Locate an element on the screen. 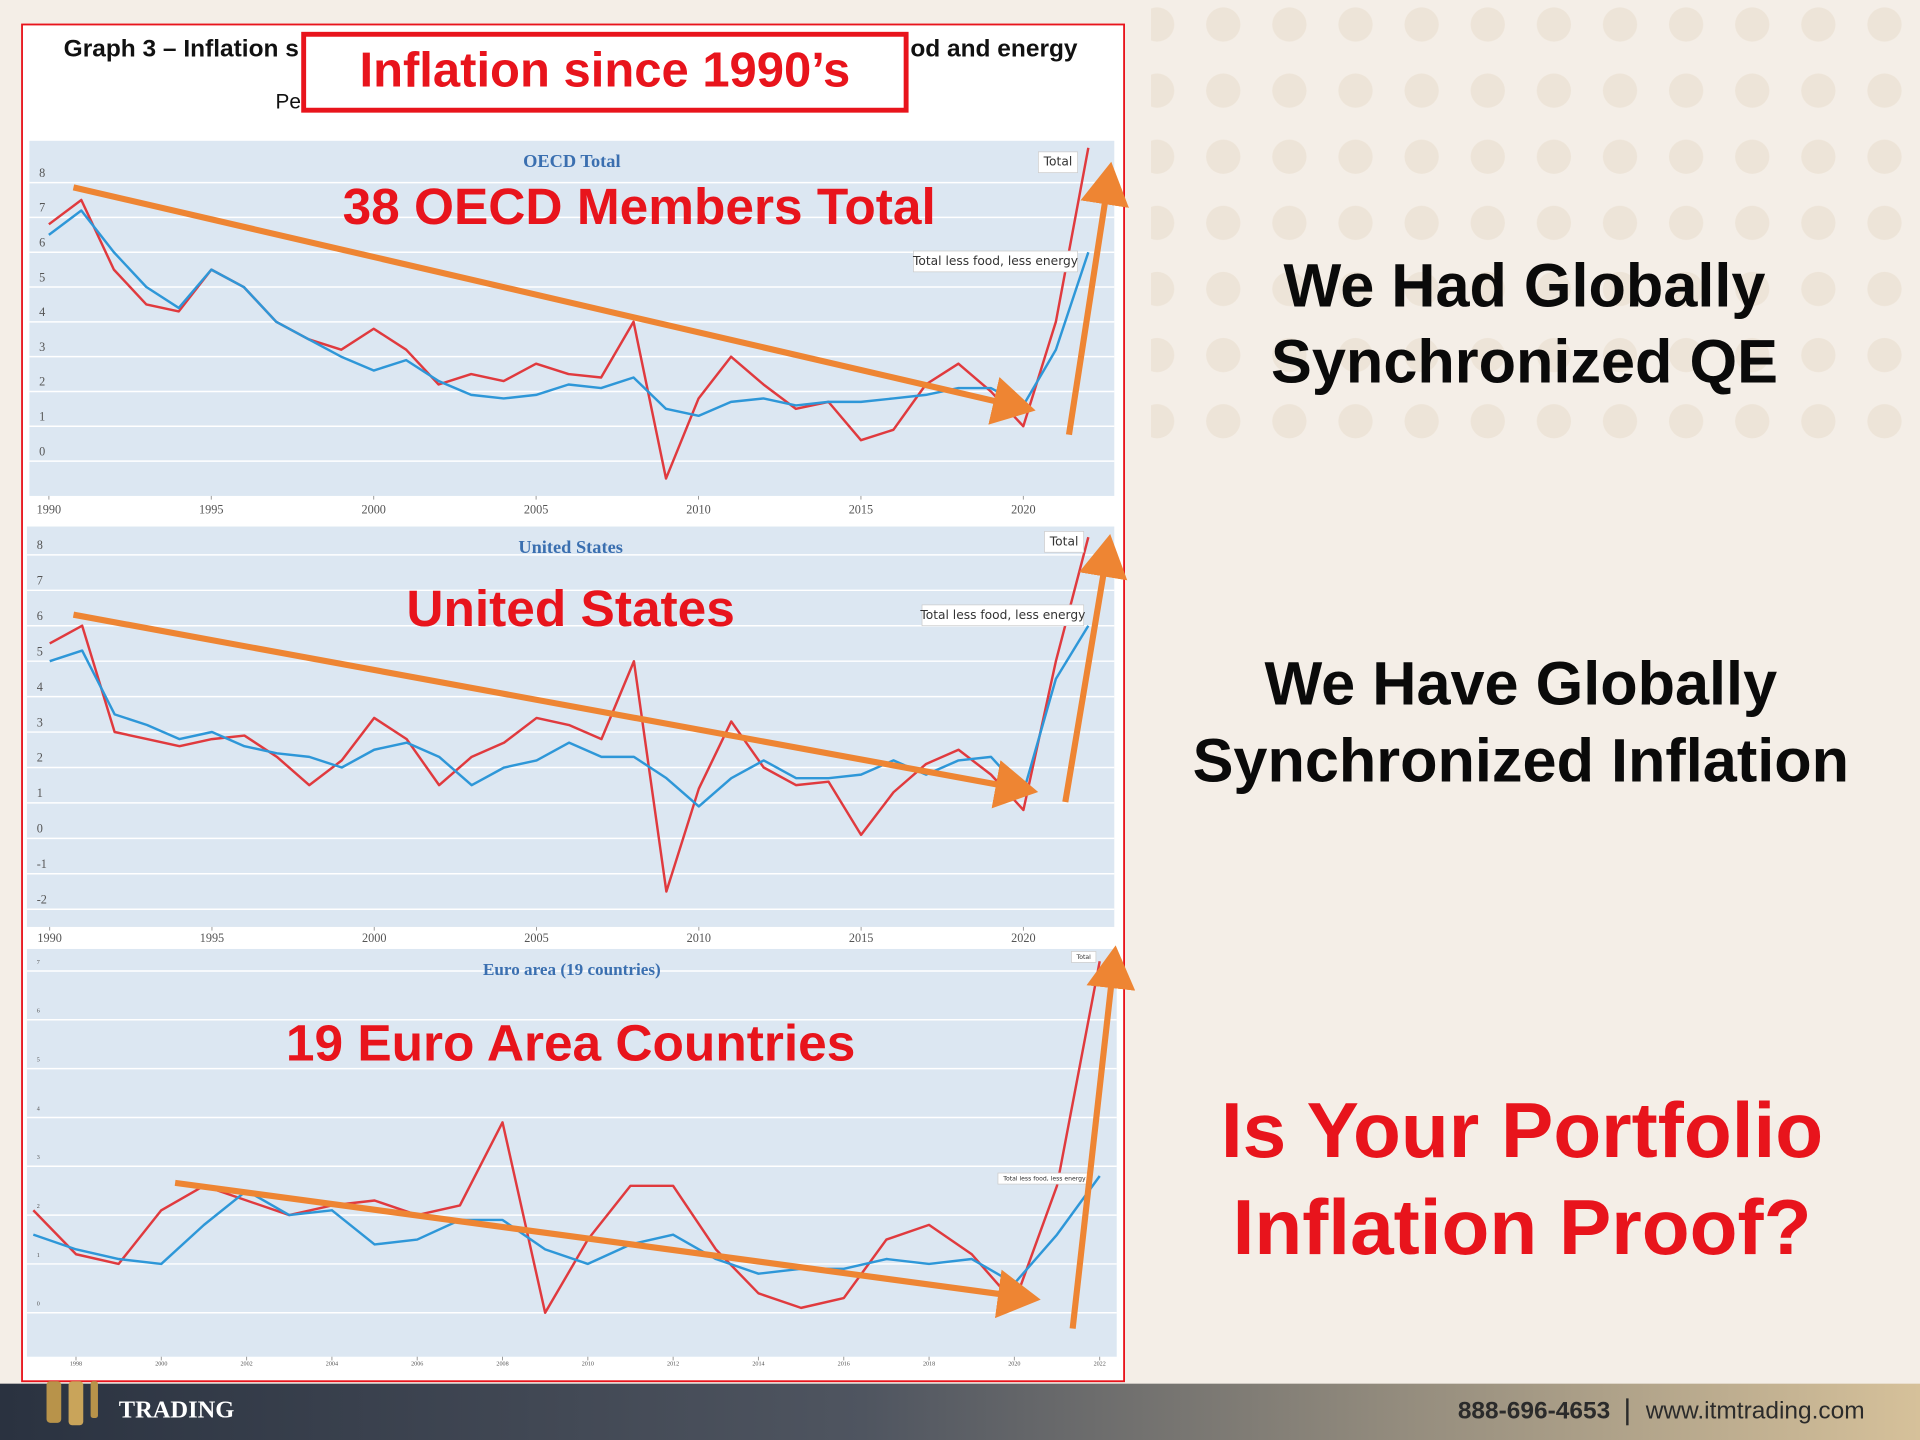 The height and width of the screenshot is (1440, 1920). chart-annotation: United States is located at coordinates (570, 608).